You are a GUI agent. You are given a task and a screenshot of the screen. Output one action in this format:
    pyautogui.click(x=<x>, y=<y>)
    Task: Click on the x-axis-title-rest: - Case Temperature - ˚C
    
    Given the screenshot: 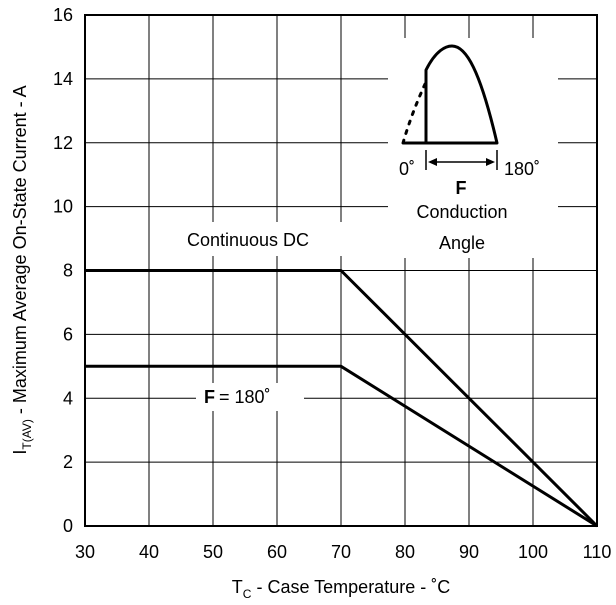 What is the action you would take?
    pyautogui.click(x=350, y=587)
    